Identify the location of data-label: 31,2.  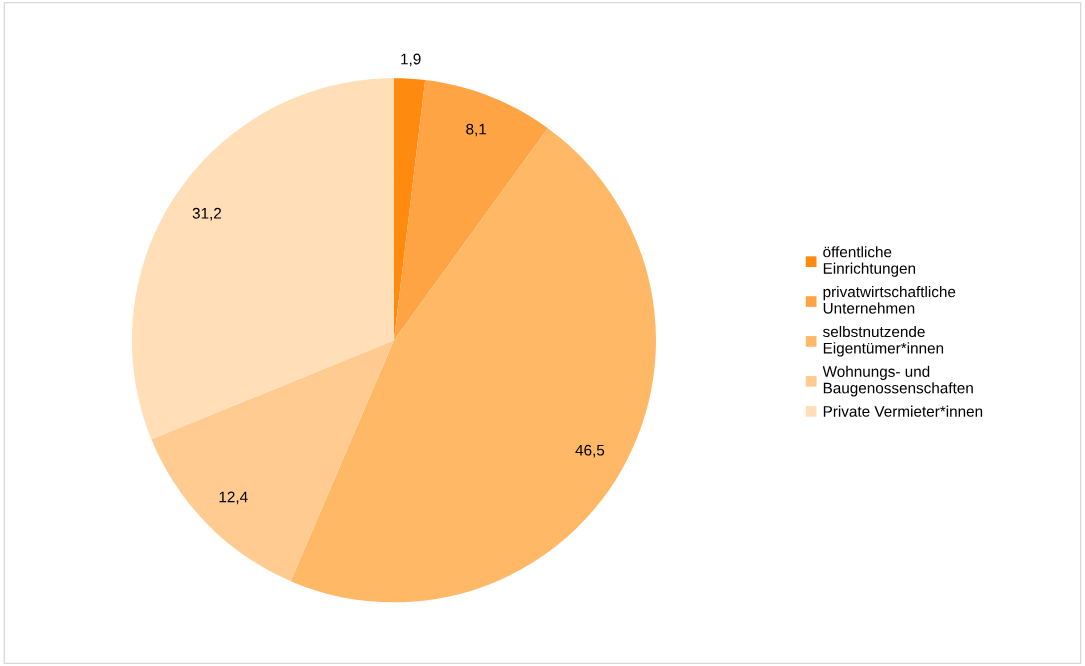
(207, 214).